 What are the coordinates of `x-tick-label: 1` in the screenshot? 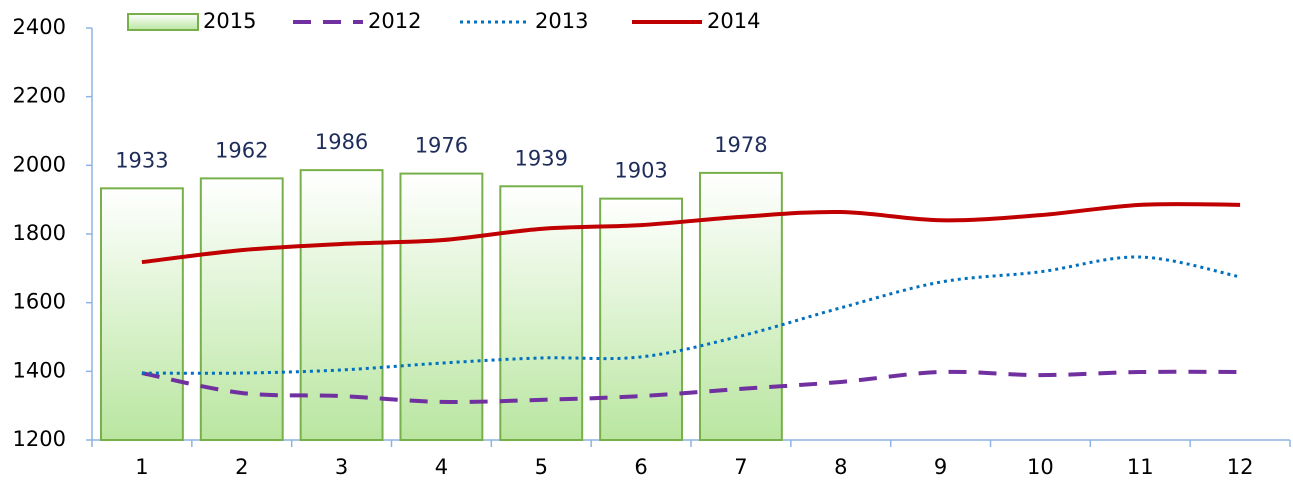 It's located at (141, 467).